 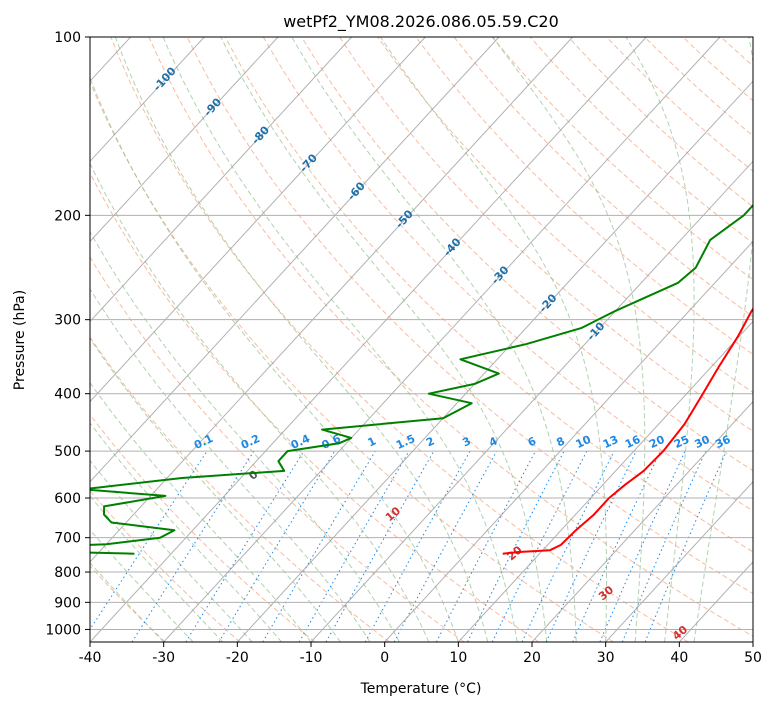 I want to click on x-tick-label: -10, so click(x=311, y=658).